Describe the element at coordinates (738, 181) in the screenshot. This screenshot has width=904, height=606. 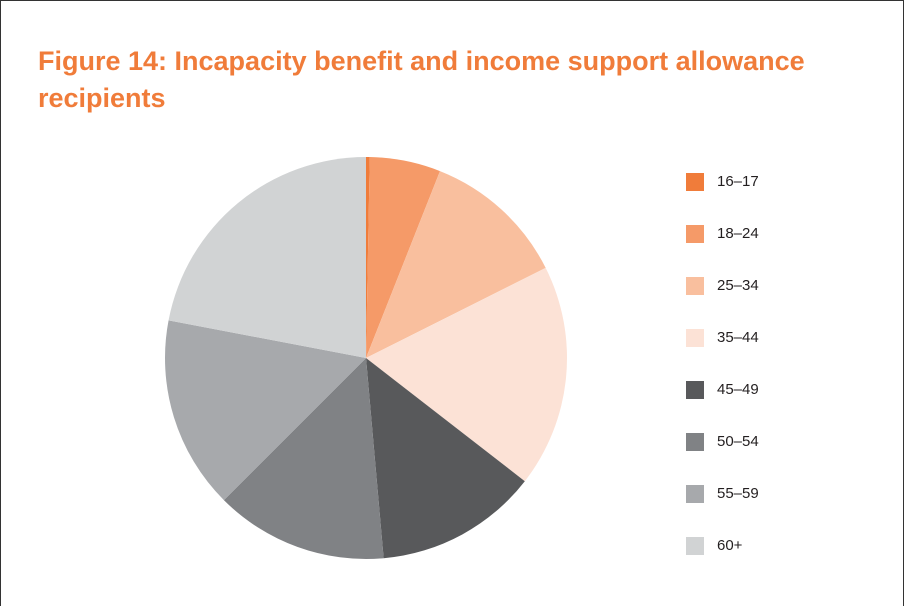
I see `legend-label: 16–17` at that location.